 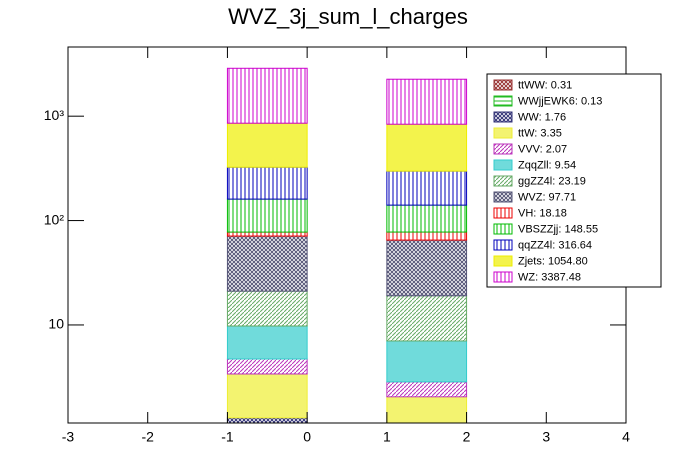 I want to click on legend-label: VBSZZjj: 148.55, so click(x=558, y=229).